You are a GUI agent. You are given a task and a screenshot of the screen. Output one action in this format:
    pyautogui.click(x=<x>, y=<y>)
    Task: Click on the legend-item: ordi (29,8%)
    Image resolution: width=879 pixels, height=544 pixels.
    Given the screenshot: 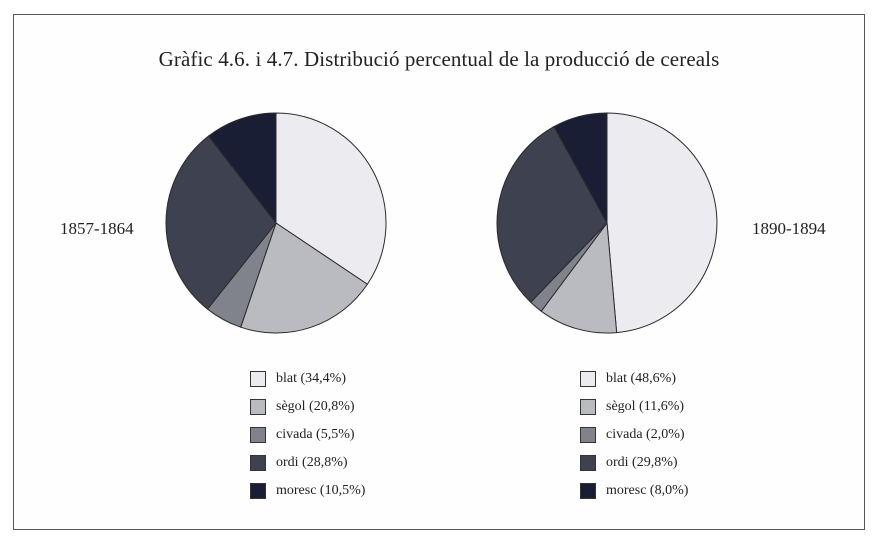 What is the action you would take?
    pyautogui.click(x=634, y=463)
    